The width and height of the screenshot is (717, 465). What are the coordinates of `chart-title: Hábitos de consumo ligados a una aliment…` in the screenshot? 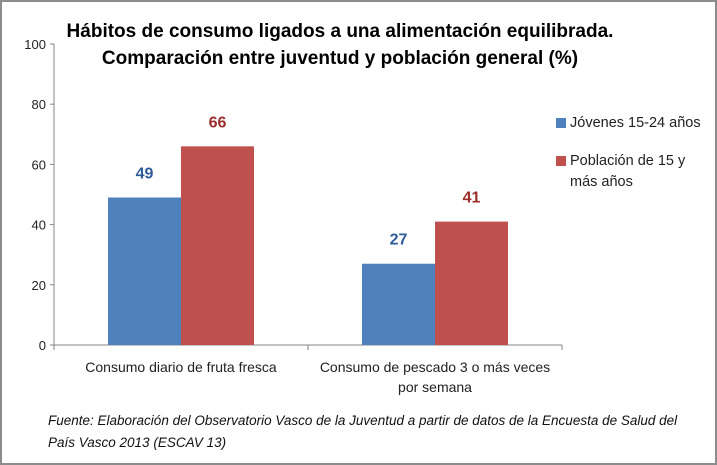 It's located at (340, 45).